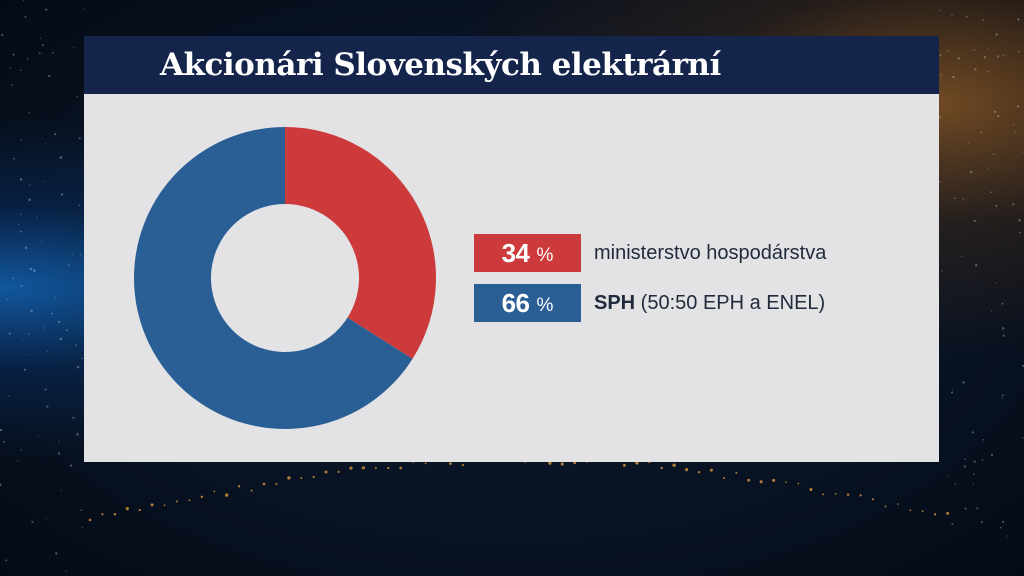 This screenshot has width=1024, height=576. Describe the element at coordinates (360, 243) in the screenshot. I see `donut-slice-ministerstvo` at that location.